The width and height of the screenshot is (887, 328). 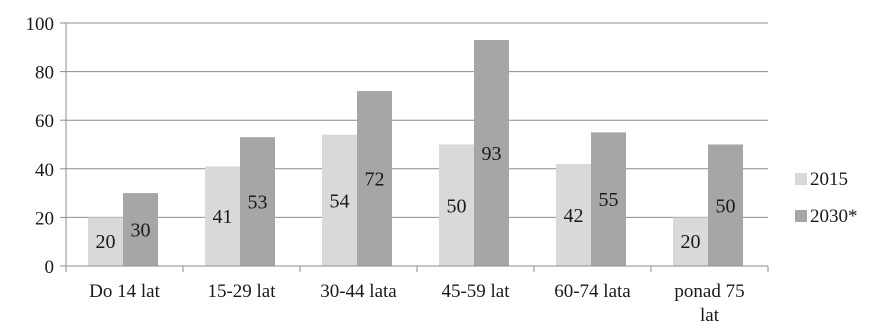 What do you see at coordinates (826, 198) in the screenshot?
I see `legend: 2015 2030*` at bounding box center [826, 198].